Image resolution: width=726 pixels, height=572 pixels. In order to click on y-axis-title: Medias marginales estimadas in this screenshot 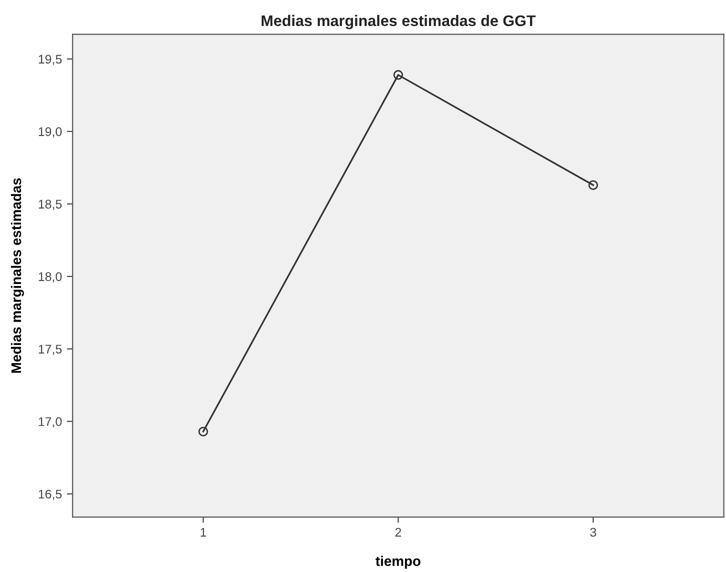, I will do `click(17, 275)`.